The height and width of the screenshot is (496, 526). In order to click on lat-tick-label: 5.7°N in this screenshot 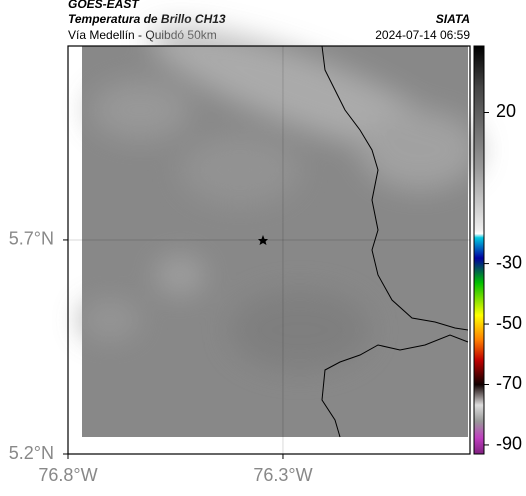, I will do `click(31, 239)`.